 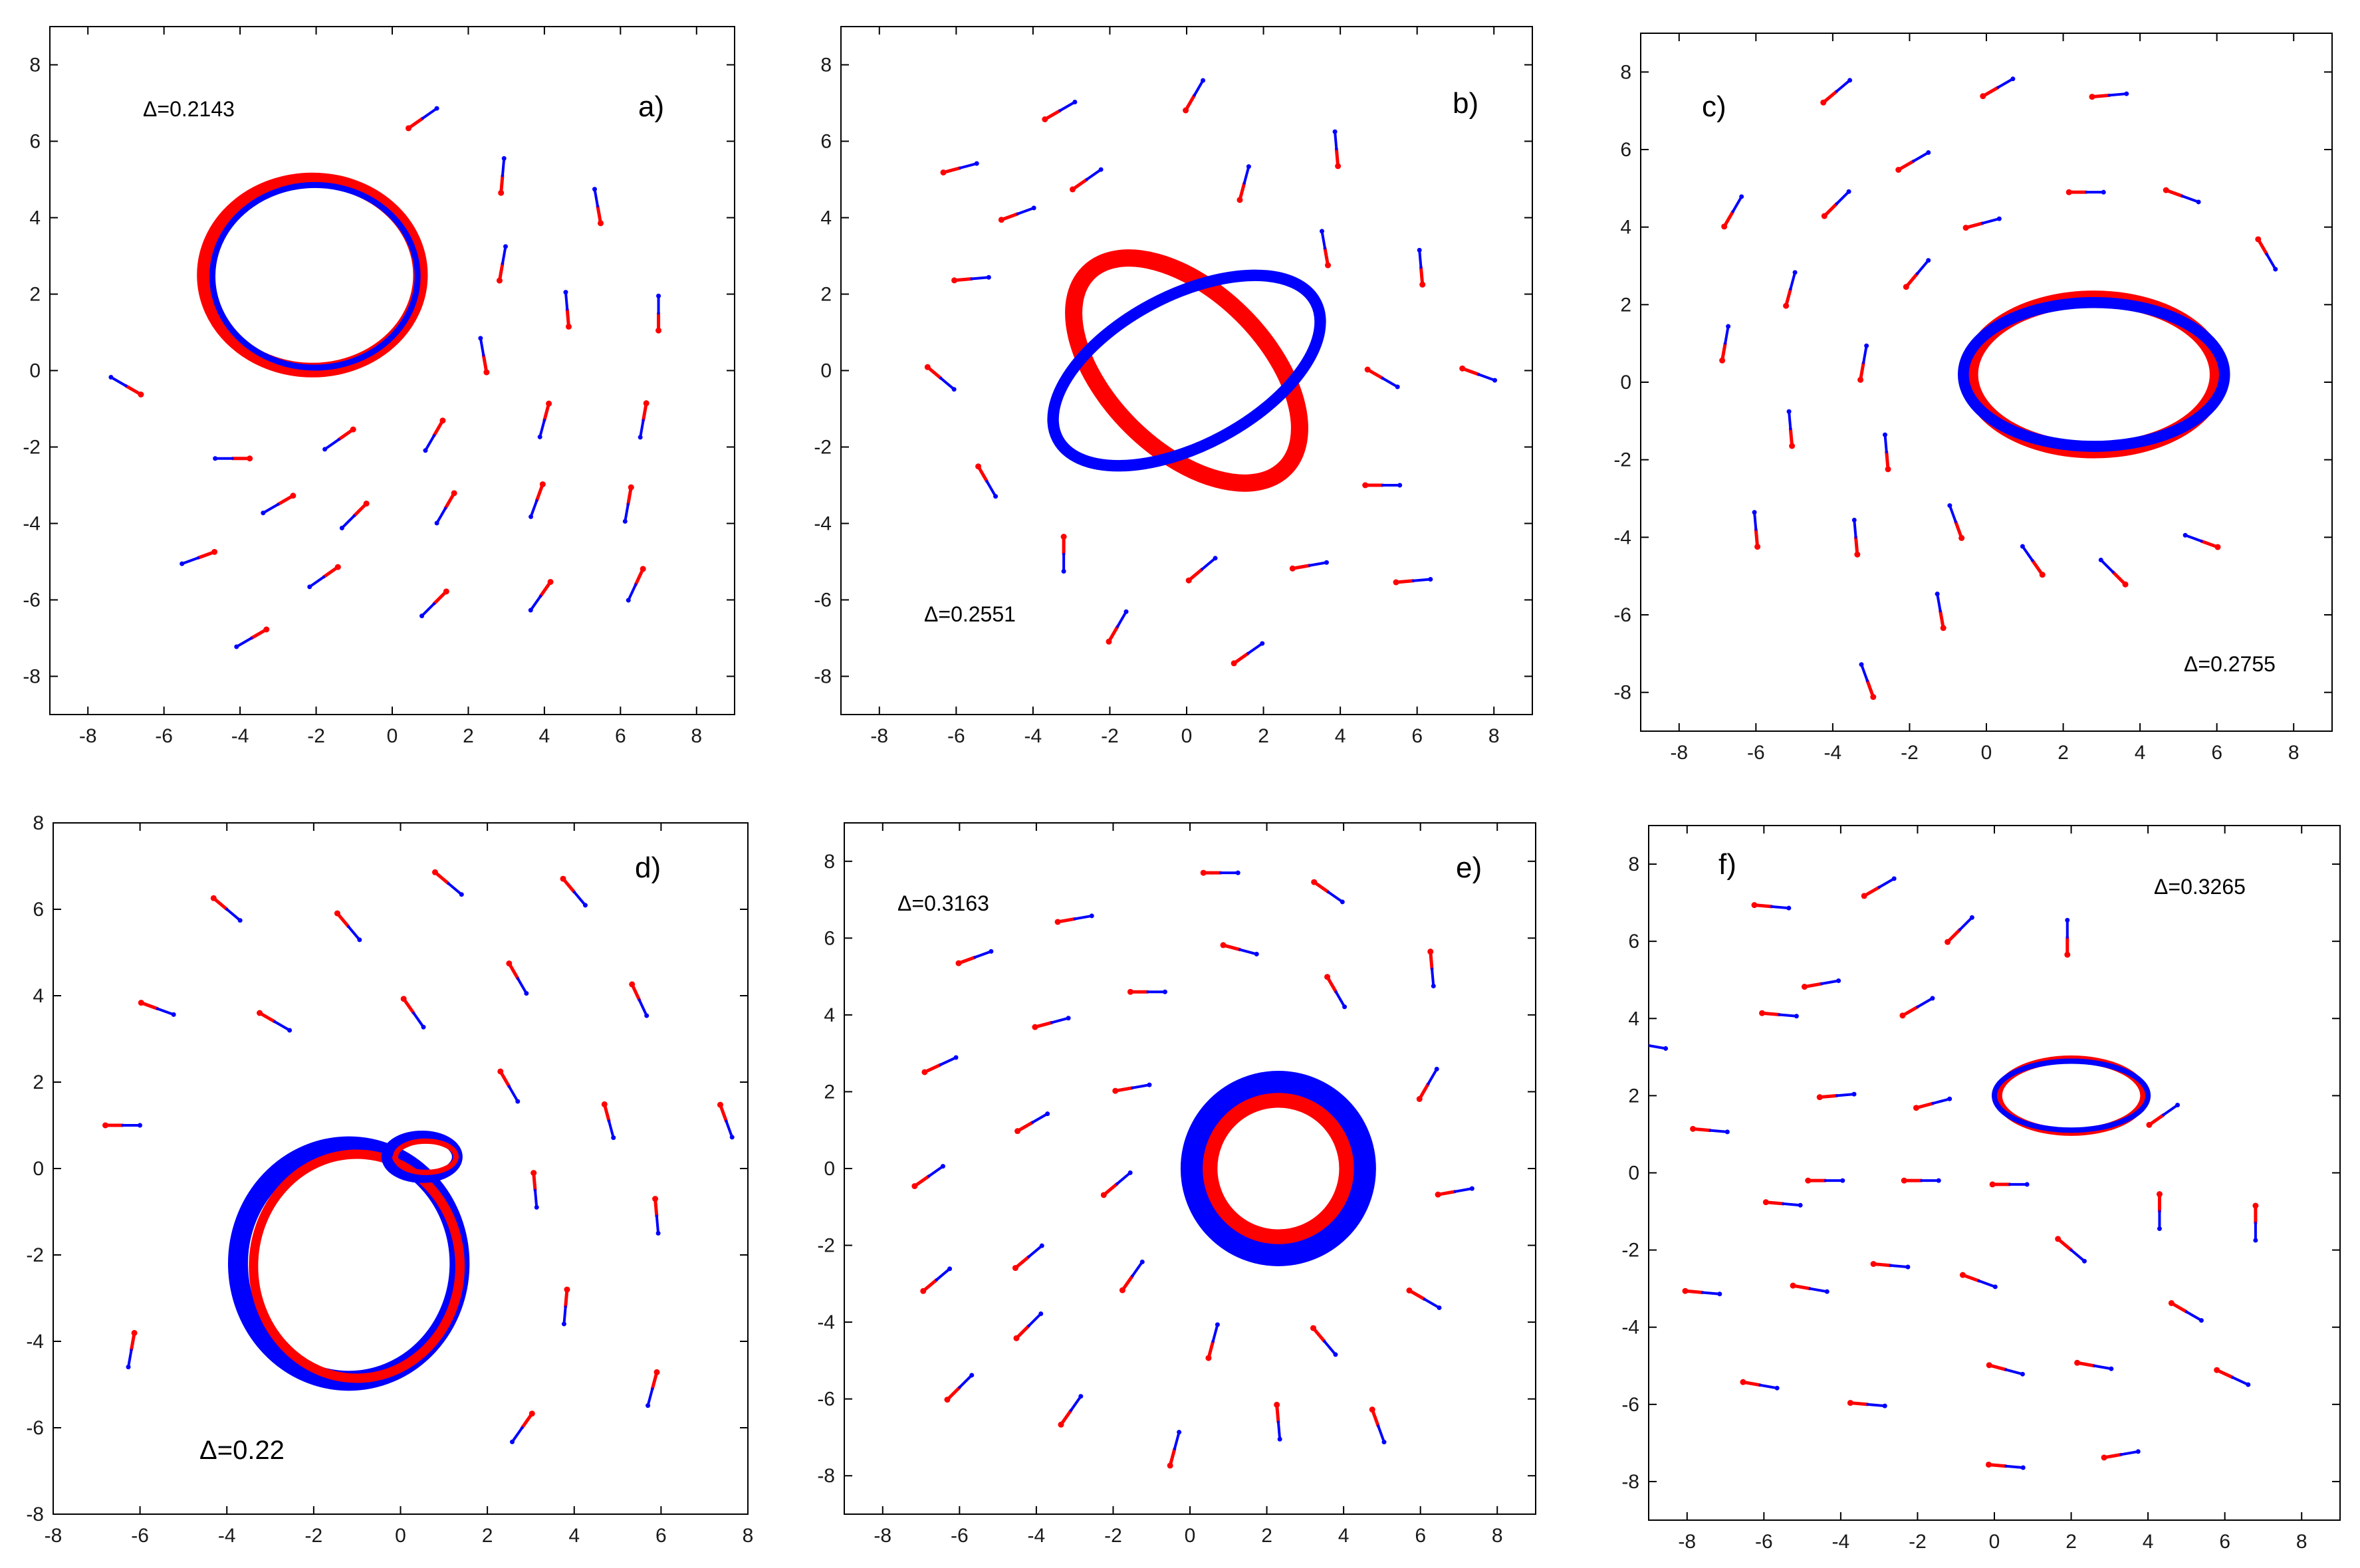 I want to click on panel-label: c), so click(x=1714, y=106).